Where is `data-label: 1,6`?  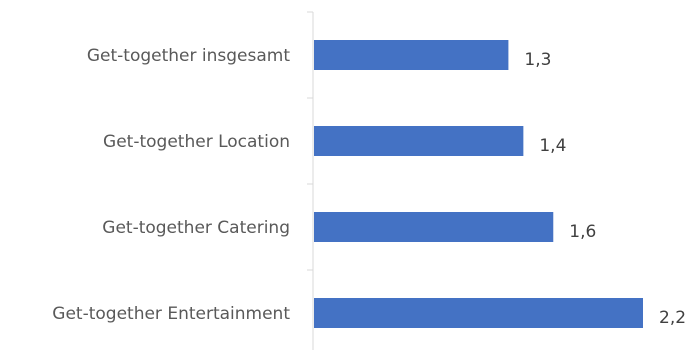
data-label: 1,6 is located at coordinates (582, 232).